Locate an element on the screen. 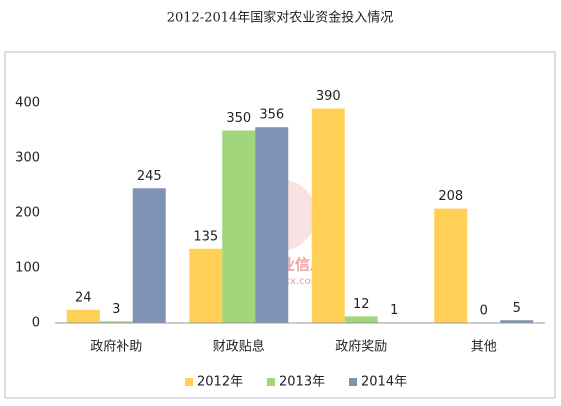 The image size is (561, 406). value-label: 245 is located at coordinates (149, 176).